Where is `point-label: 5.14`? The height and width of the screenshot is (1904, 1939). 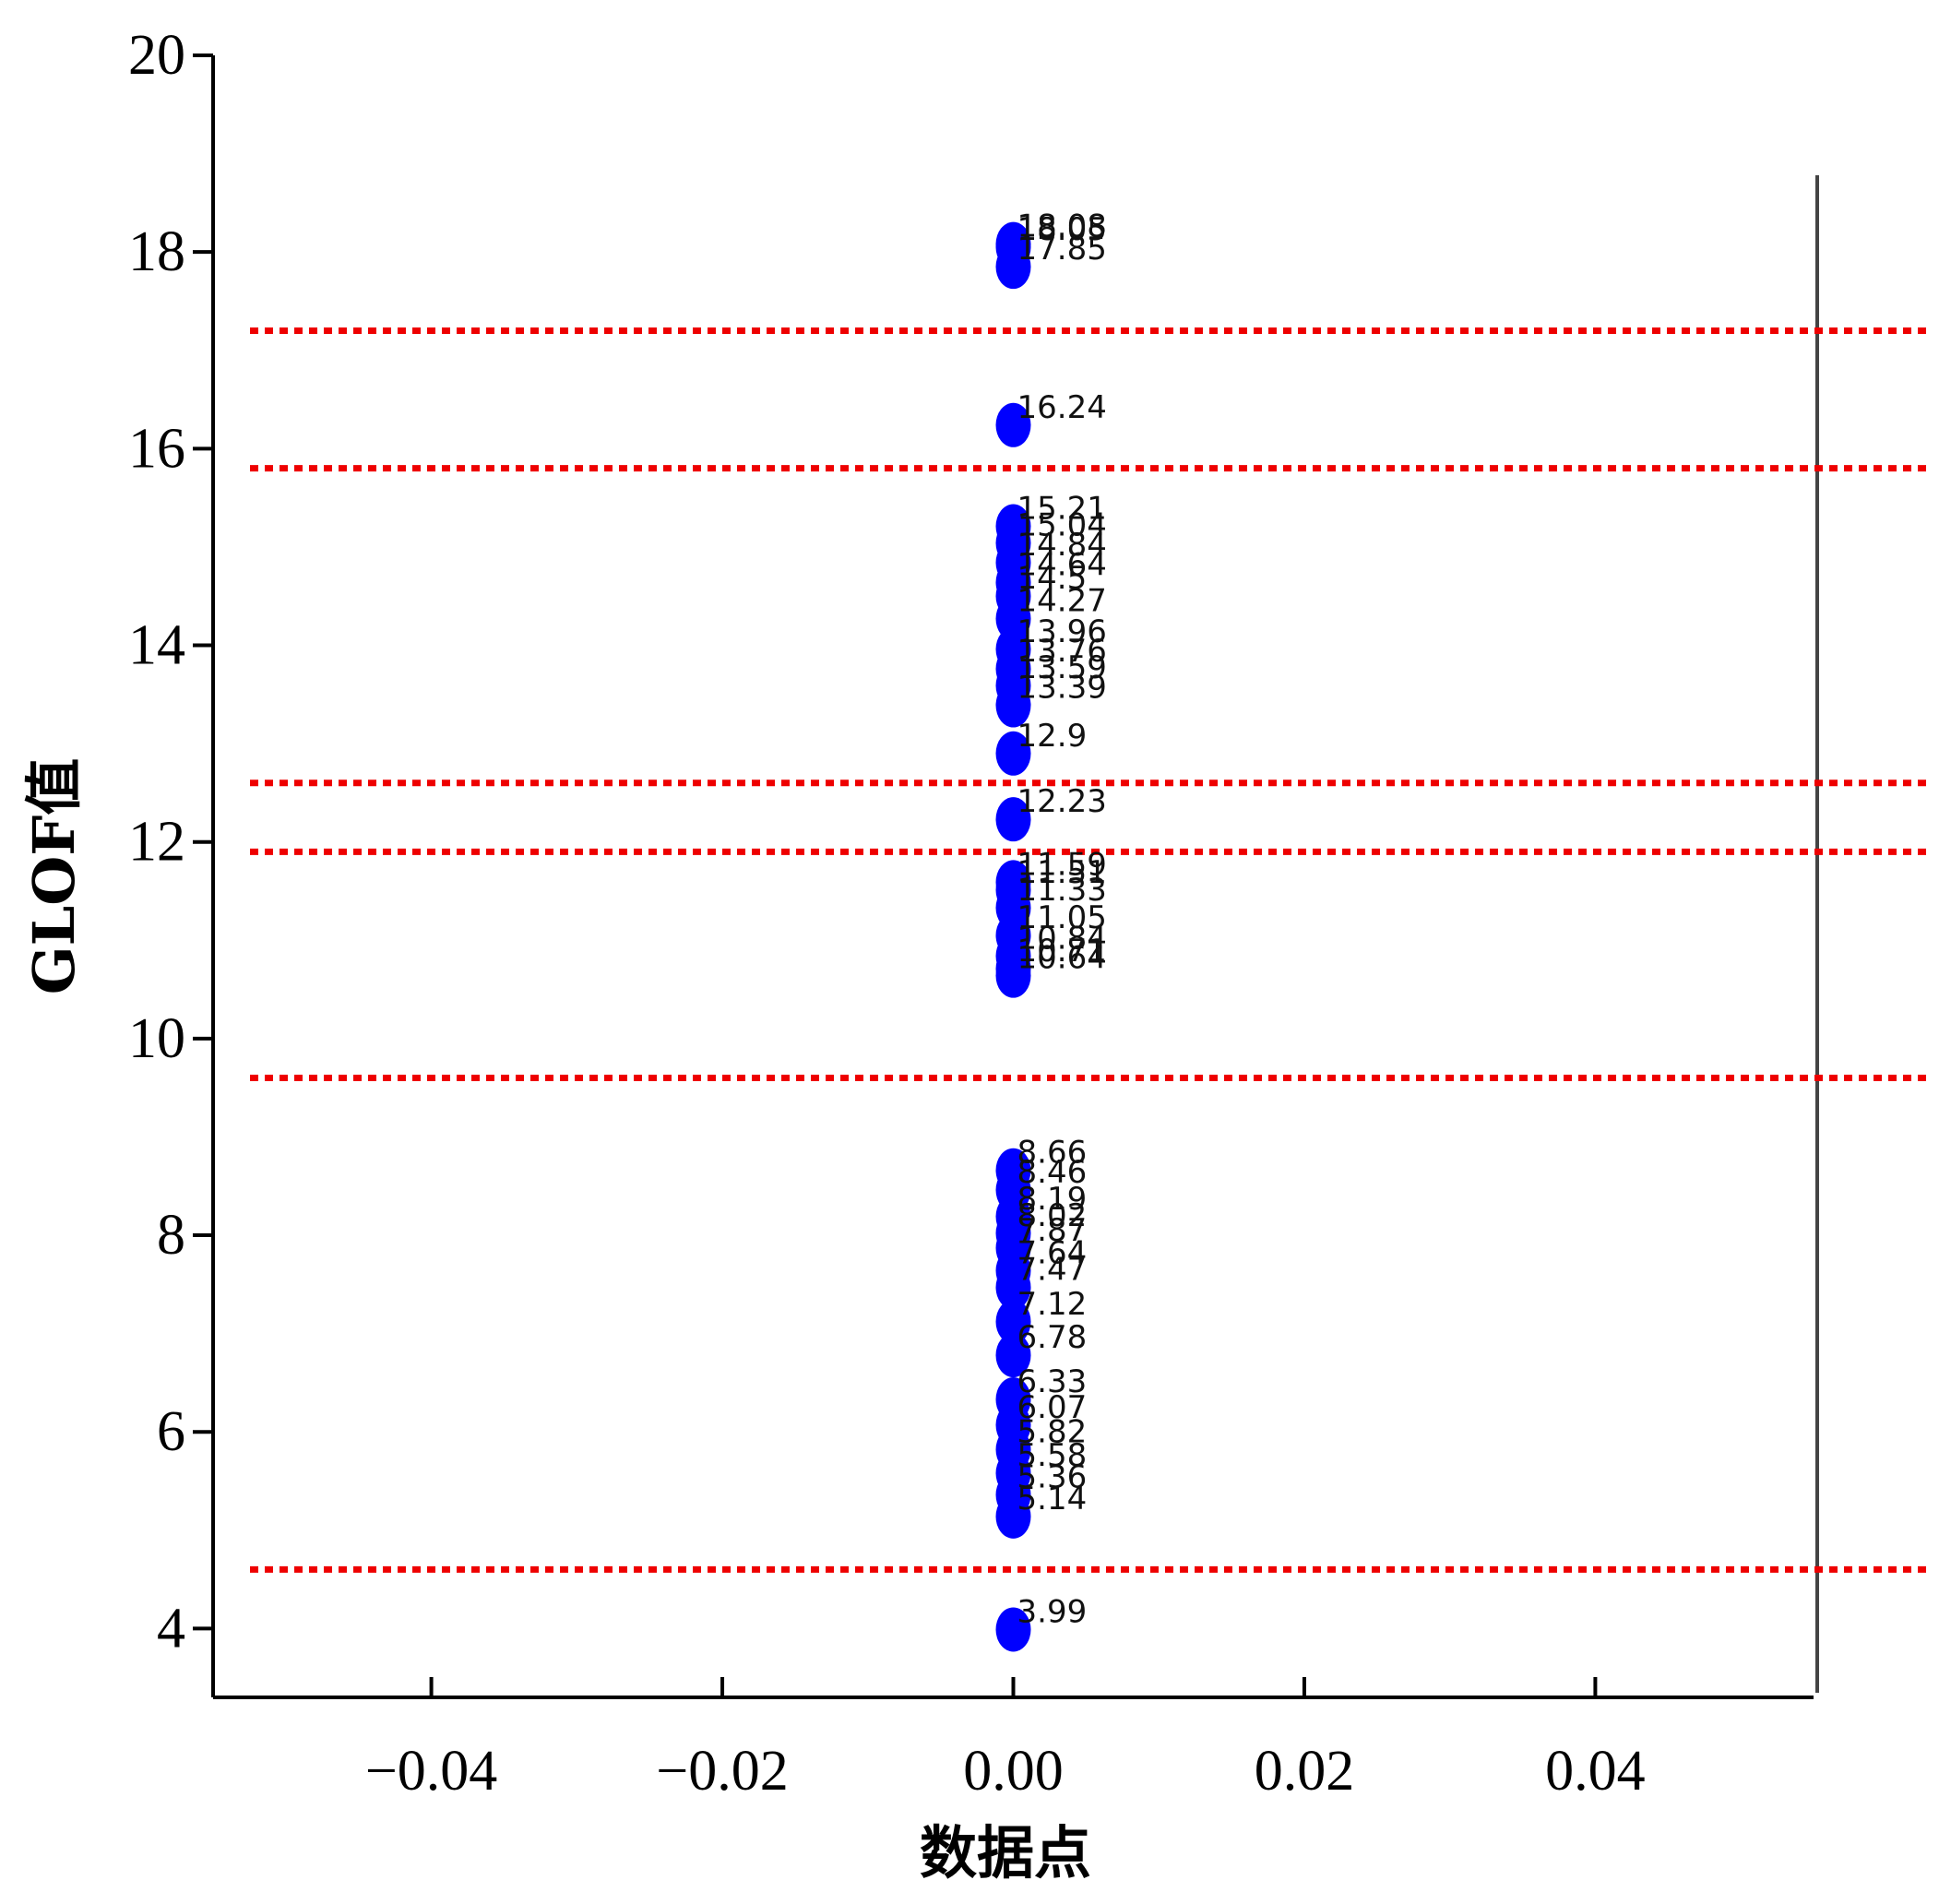
point-label: 5.14 is located at coordinates (1052, 1499).